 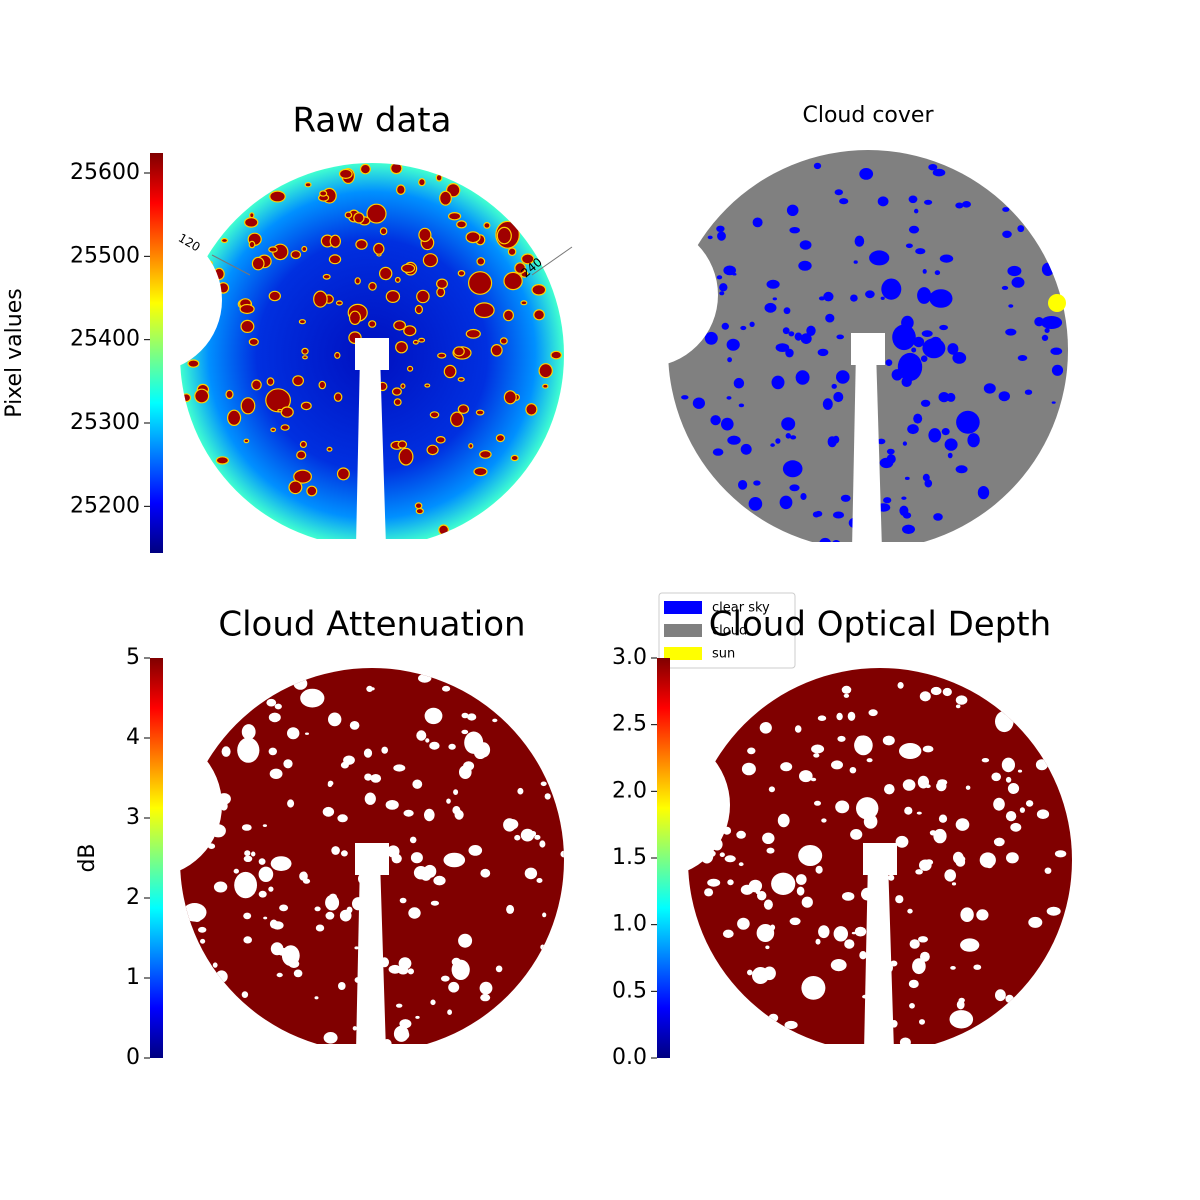 What do you see at coordinates (105, 255) in the screenshot?
I see `colorbar-tick-label: 25500` at bounding box center [105, 255].